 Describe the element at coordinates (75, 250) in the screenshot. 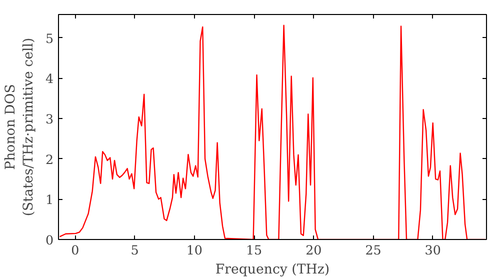

I see `x-tick-label: 0` at that location.